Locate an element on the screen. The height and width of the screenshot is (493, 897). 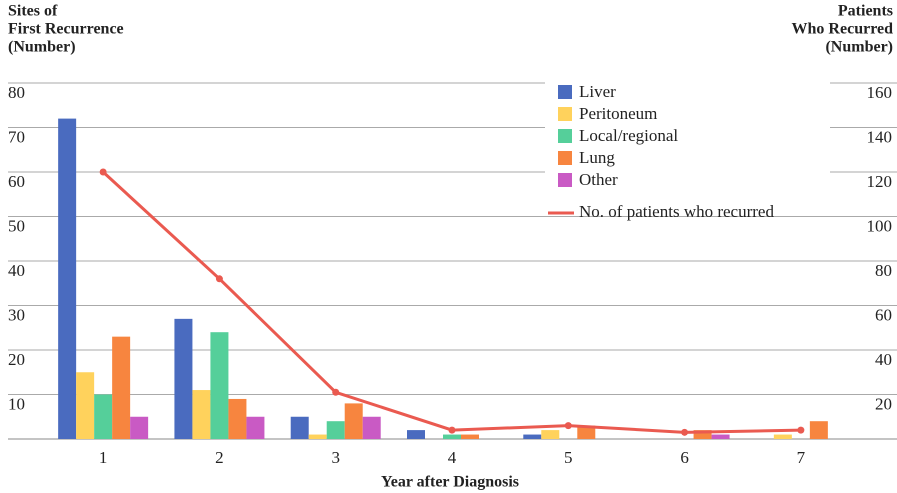
x-tick-label: 7 is located at coordinates (801, 457).